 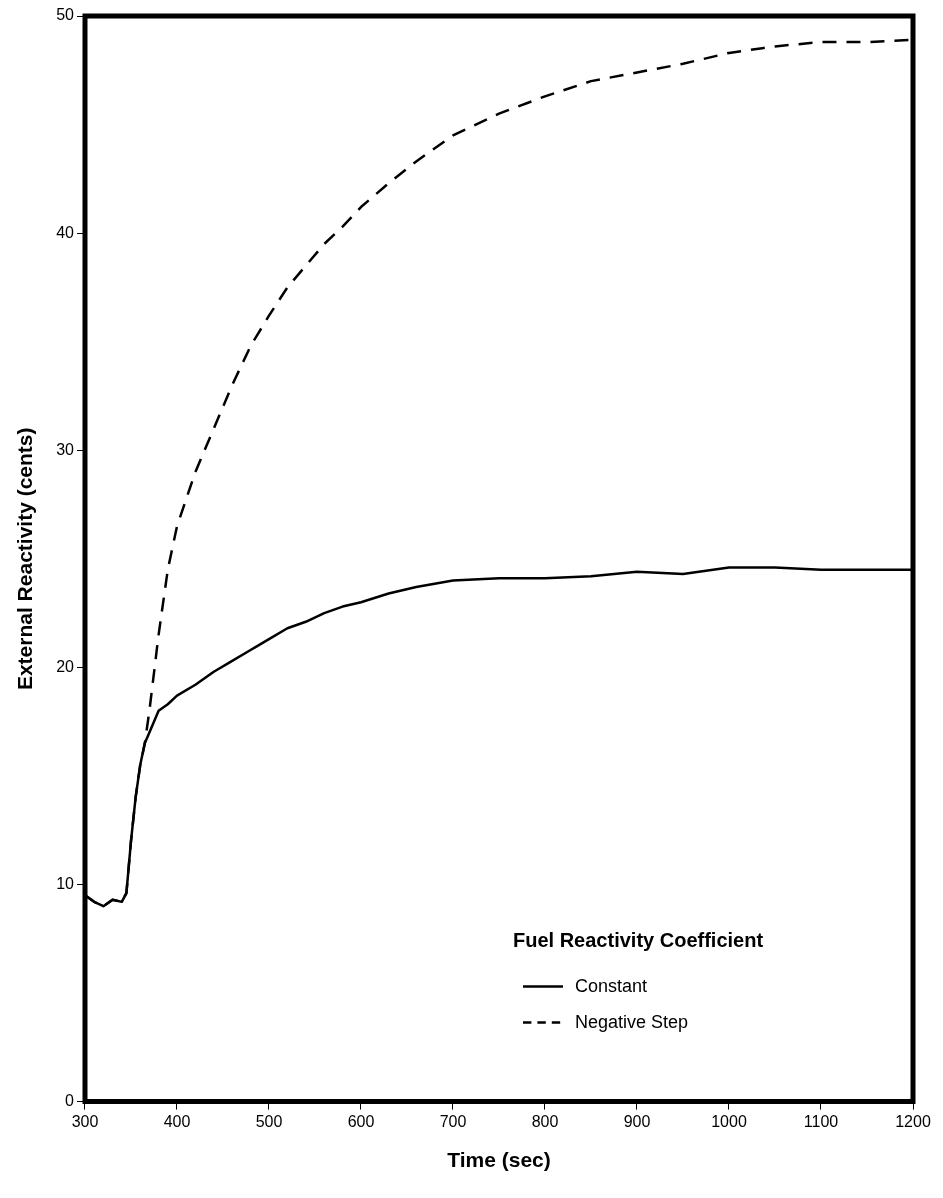 I want to click on x-tick-label: 700, so click(x=453, y=1121).